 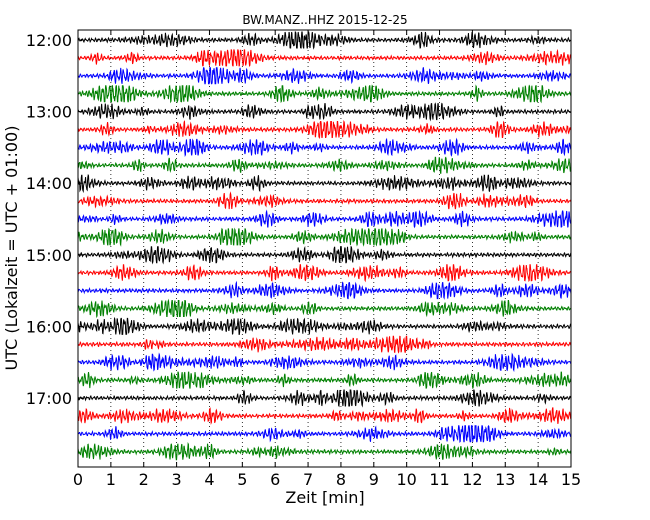 What do you see at coordinates (49, 112) in the screenshot?
I see `y-tick-label: 13:00` at bounding box center [49, 112].